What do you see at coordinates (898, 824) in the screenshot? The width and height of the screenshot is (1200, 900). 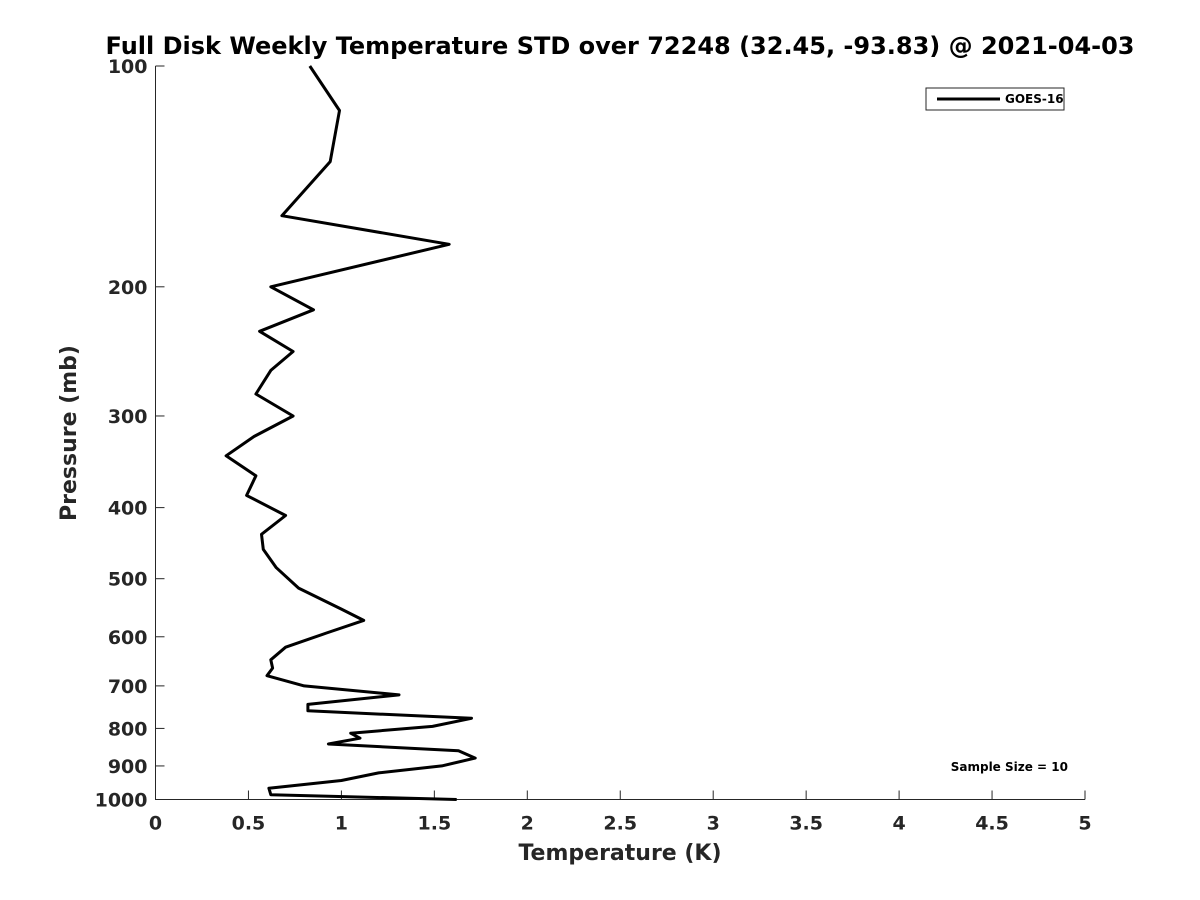 I see `x-tick-label: 4` at bounding box center [898, 824].